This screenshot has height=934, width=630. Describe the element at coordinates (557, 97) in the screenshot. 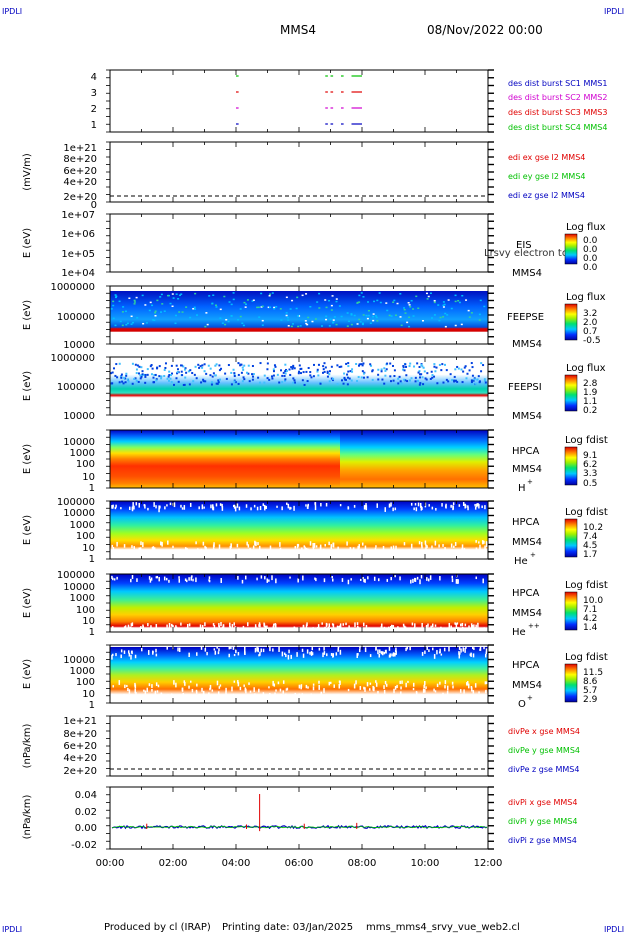

I see `burst-legend-2: des dist burst SC2 MMS2` at that location.